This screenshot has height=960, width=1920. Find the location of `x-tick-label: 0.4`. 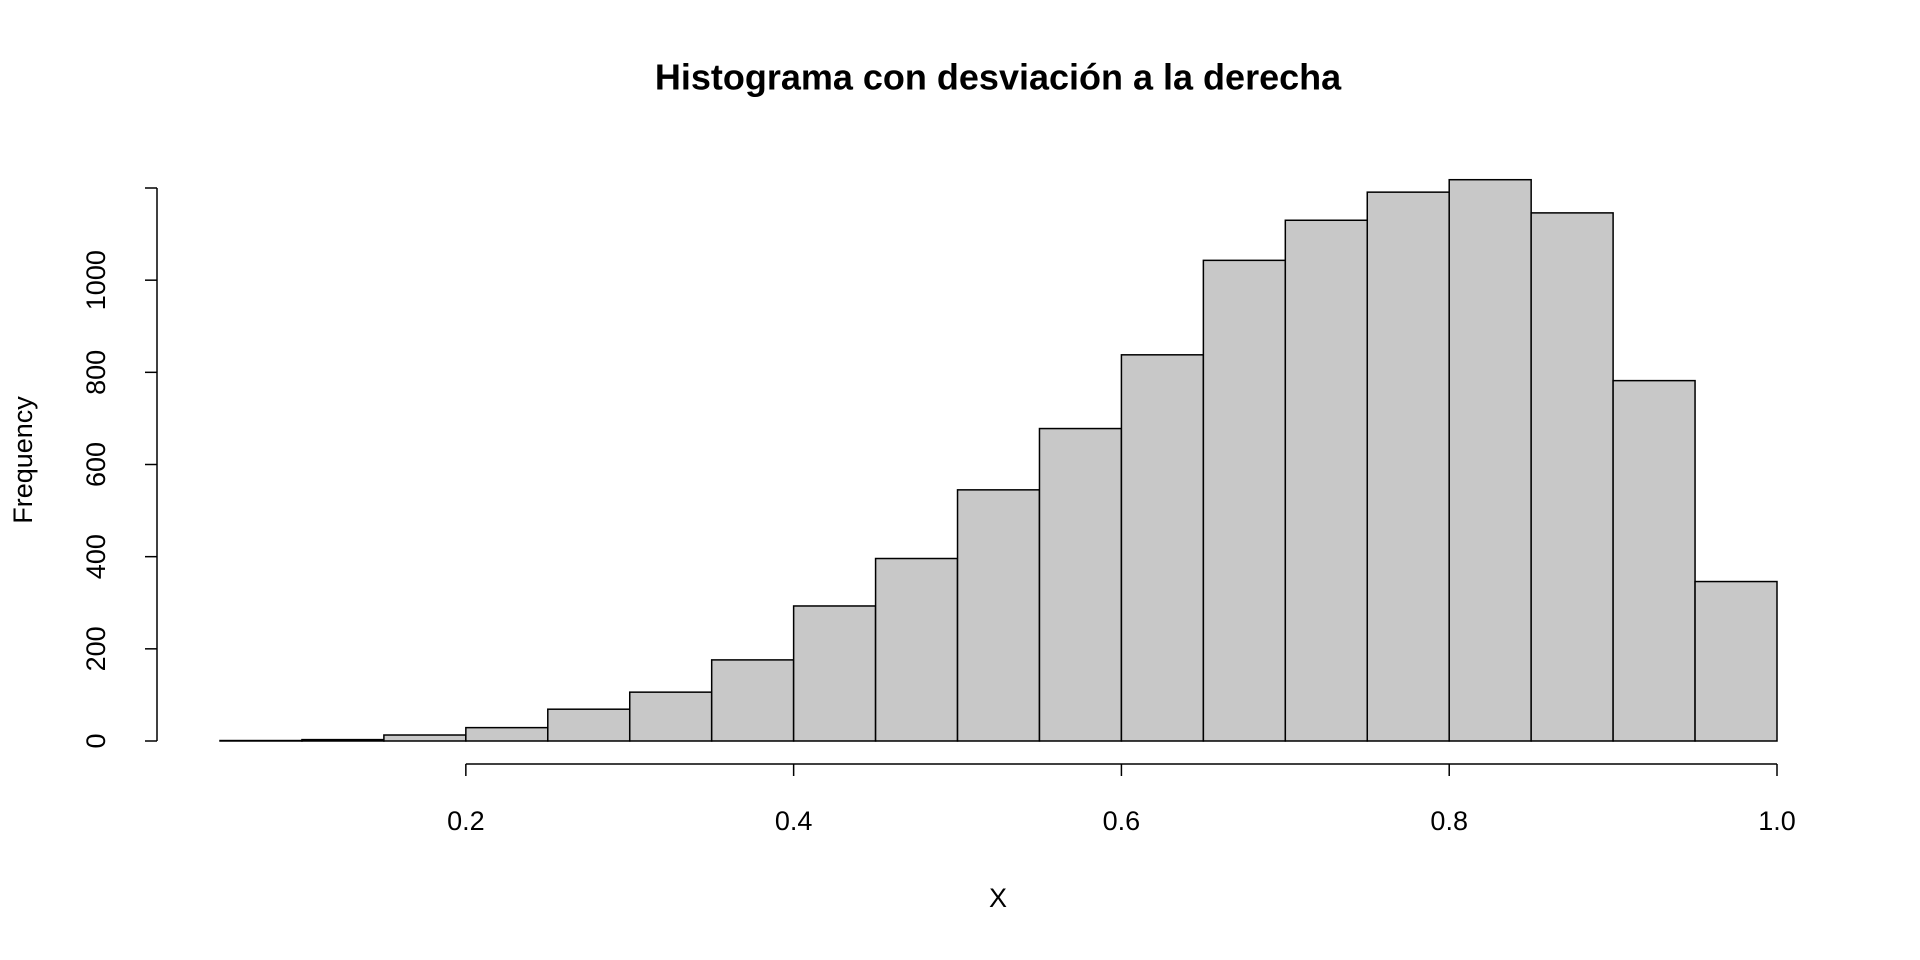

x-tick-label: 0.4 is located at coordinates (794, 821).